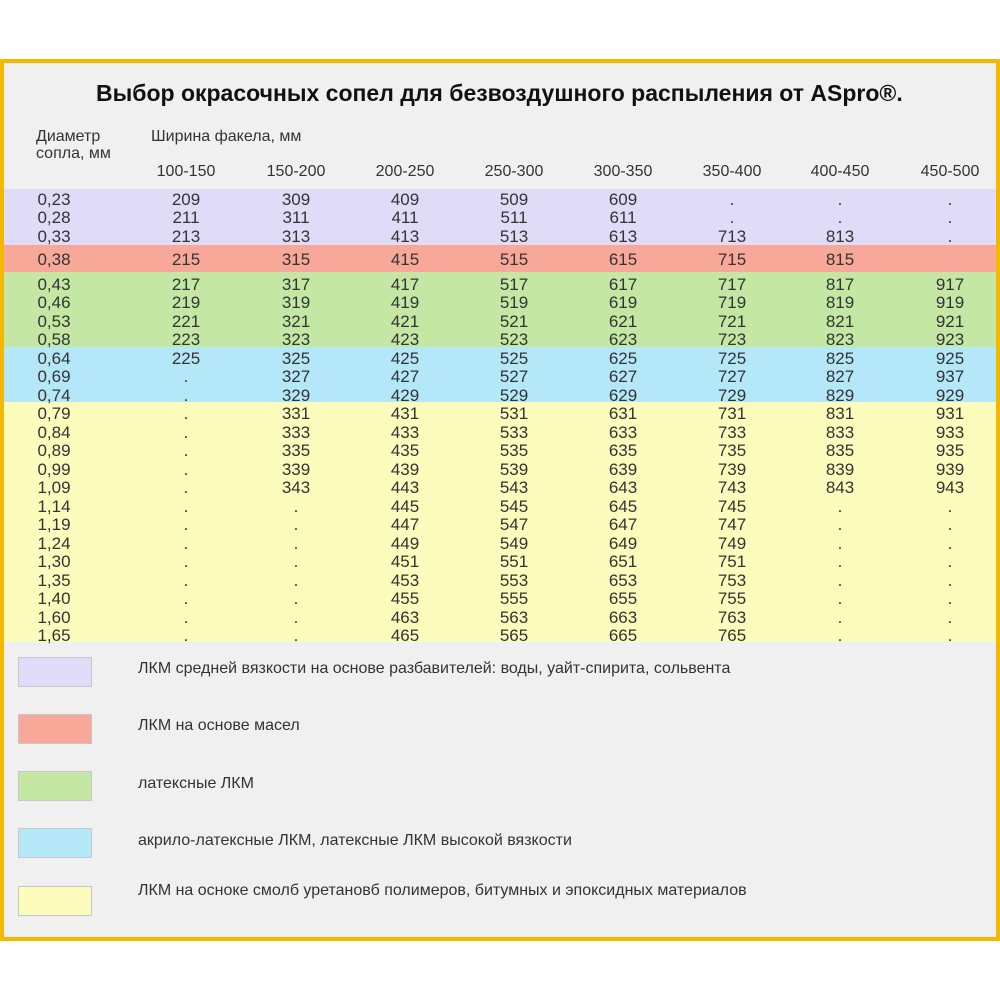 This screenshot has width=1000, height=1000. I want to click on nozzle-code-cell: 721, so click(732, 321).